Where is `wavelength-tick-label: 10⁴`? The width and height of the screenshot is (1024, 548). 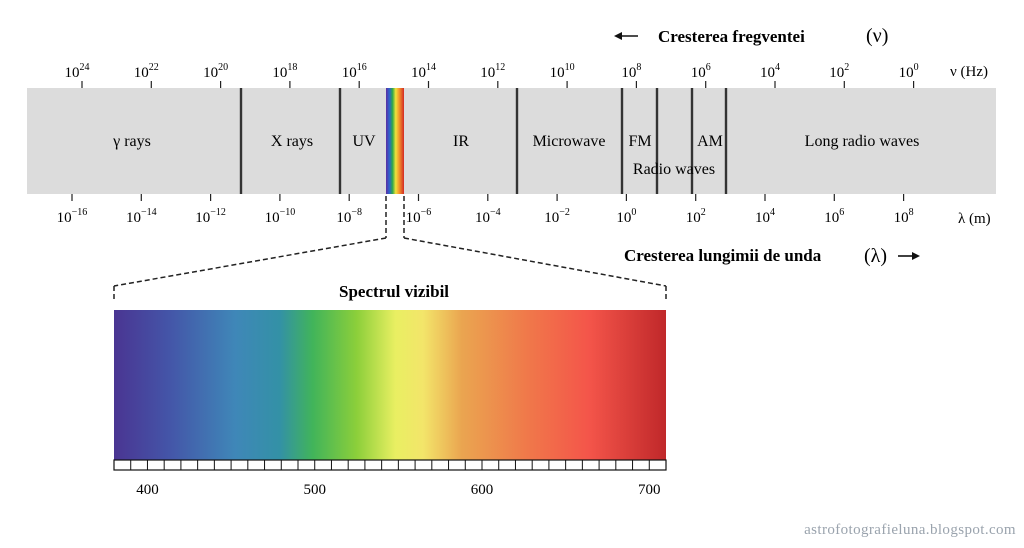
wavelength-tick-label: 10⁴ is located at coordinates (765, 216).